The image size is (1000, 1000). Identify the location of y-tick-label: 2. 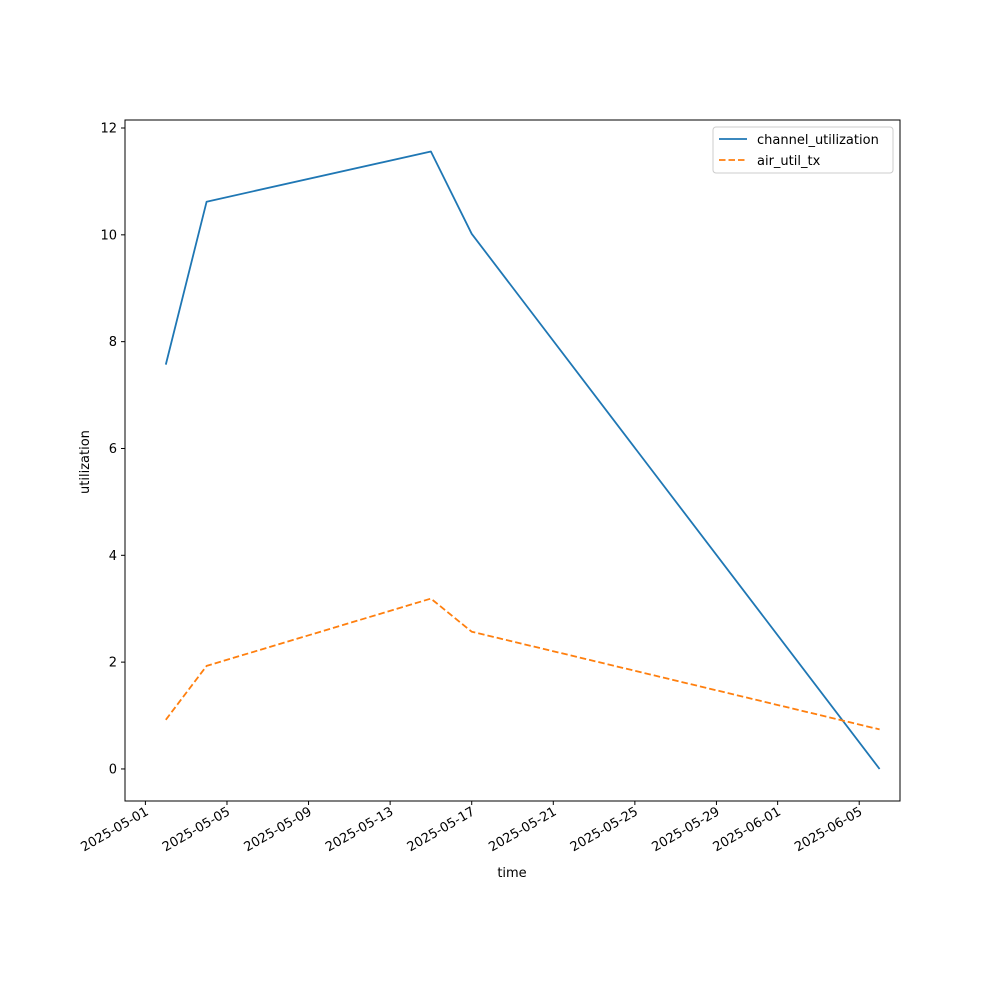
(113, 663).